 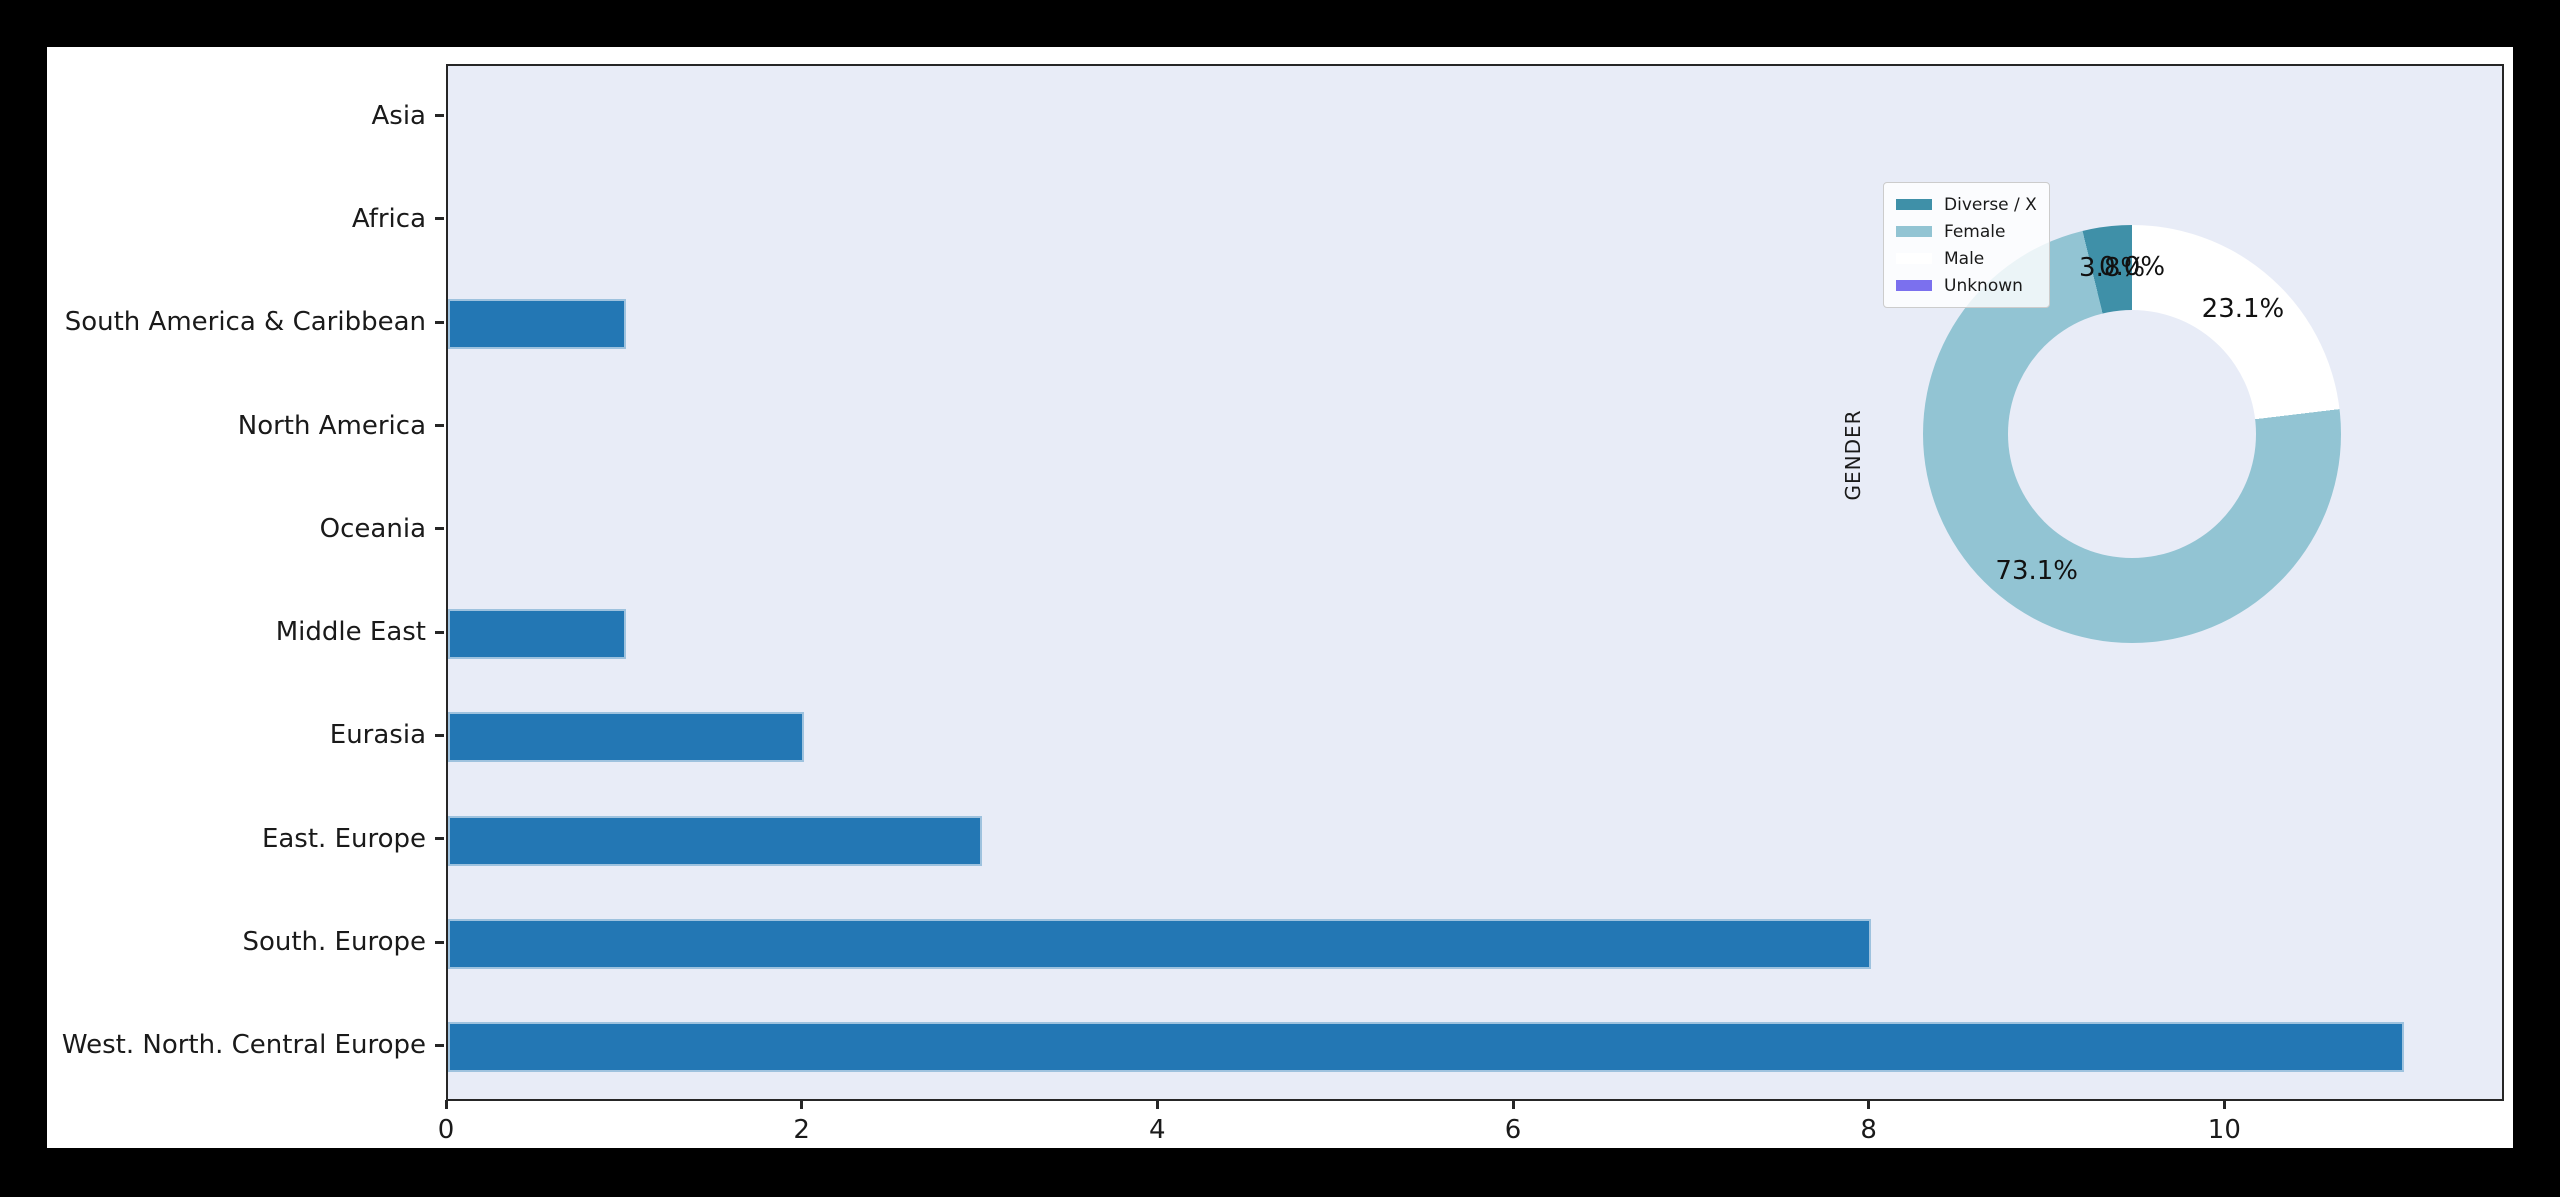 What do you see at coordinates (2224, 1130) in the screenshot?
I see `x-tick-label: 10` at bounding box center [2224, 1130].